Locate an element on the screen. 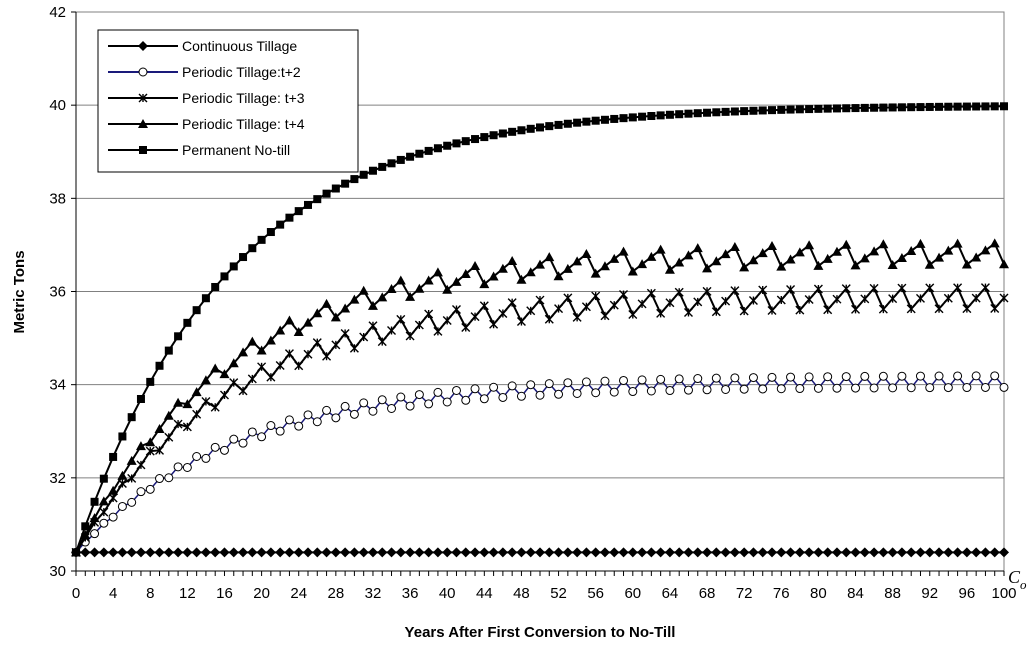 The height and width of the screenshot is (653, 1031). x-tick-label-36: 36 is located at coordinates (410, 593).